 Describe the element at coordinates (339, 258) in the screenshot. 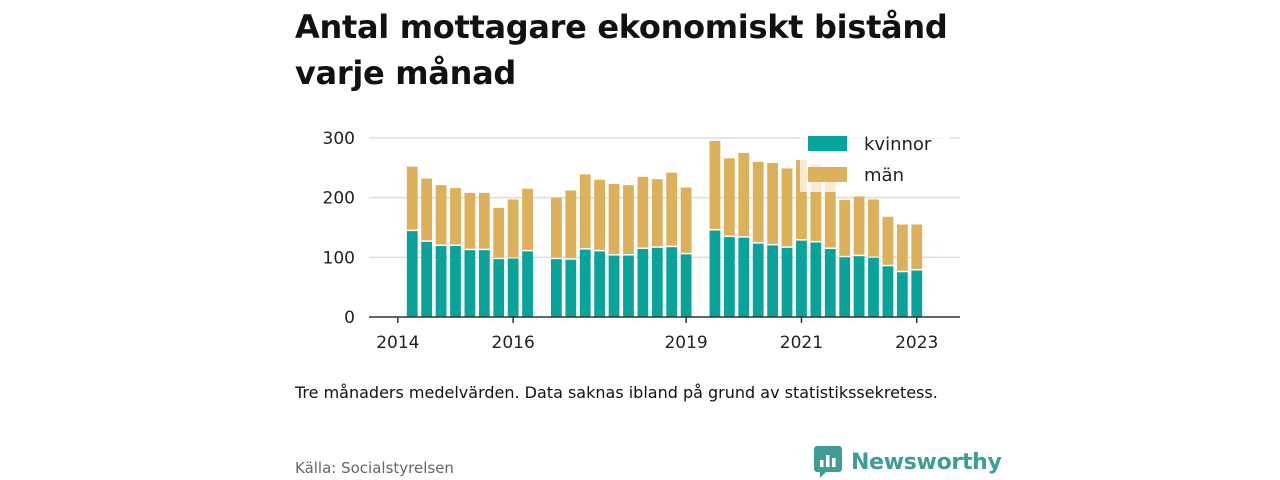

I see `y-tick-label: 100` at that location.